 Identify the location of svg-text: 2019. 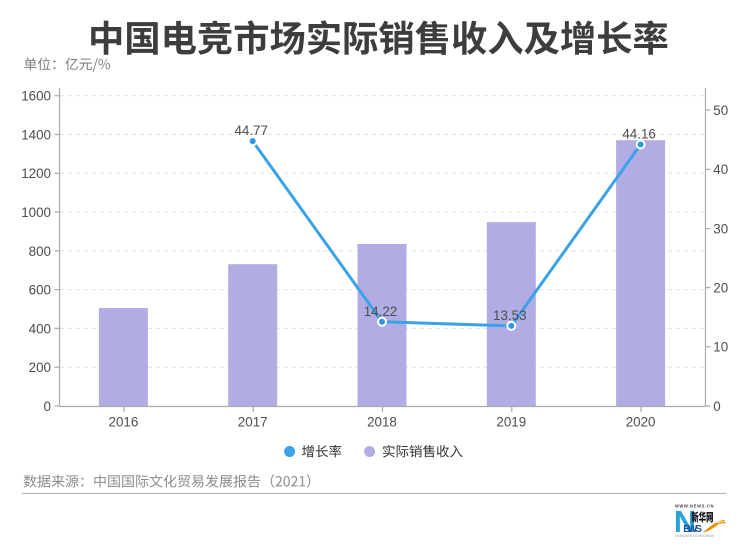
(511, 422).